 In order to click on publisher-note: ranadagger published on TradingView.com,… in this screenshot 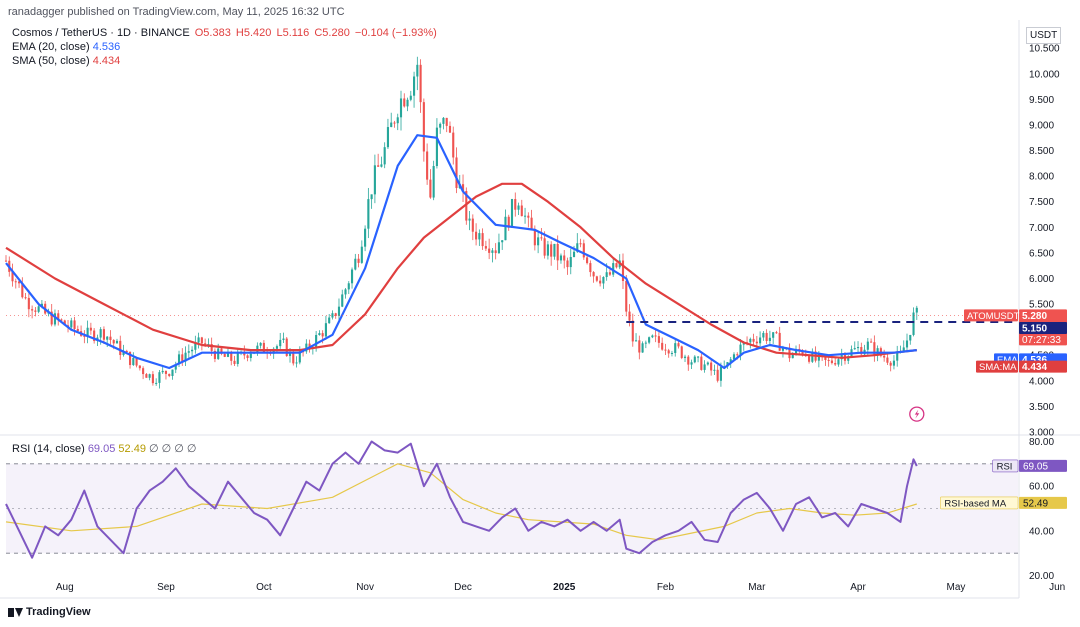, I will do `click(176, 12)`.